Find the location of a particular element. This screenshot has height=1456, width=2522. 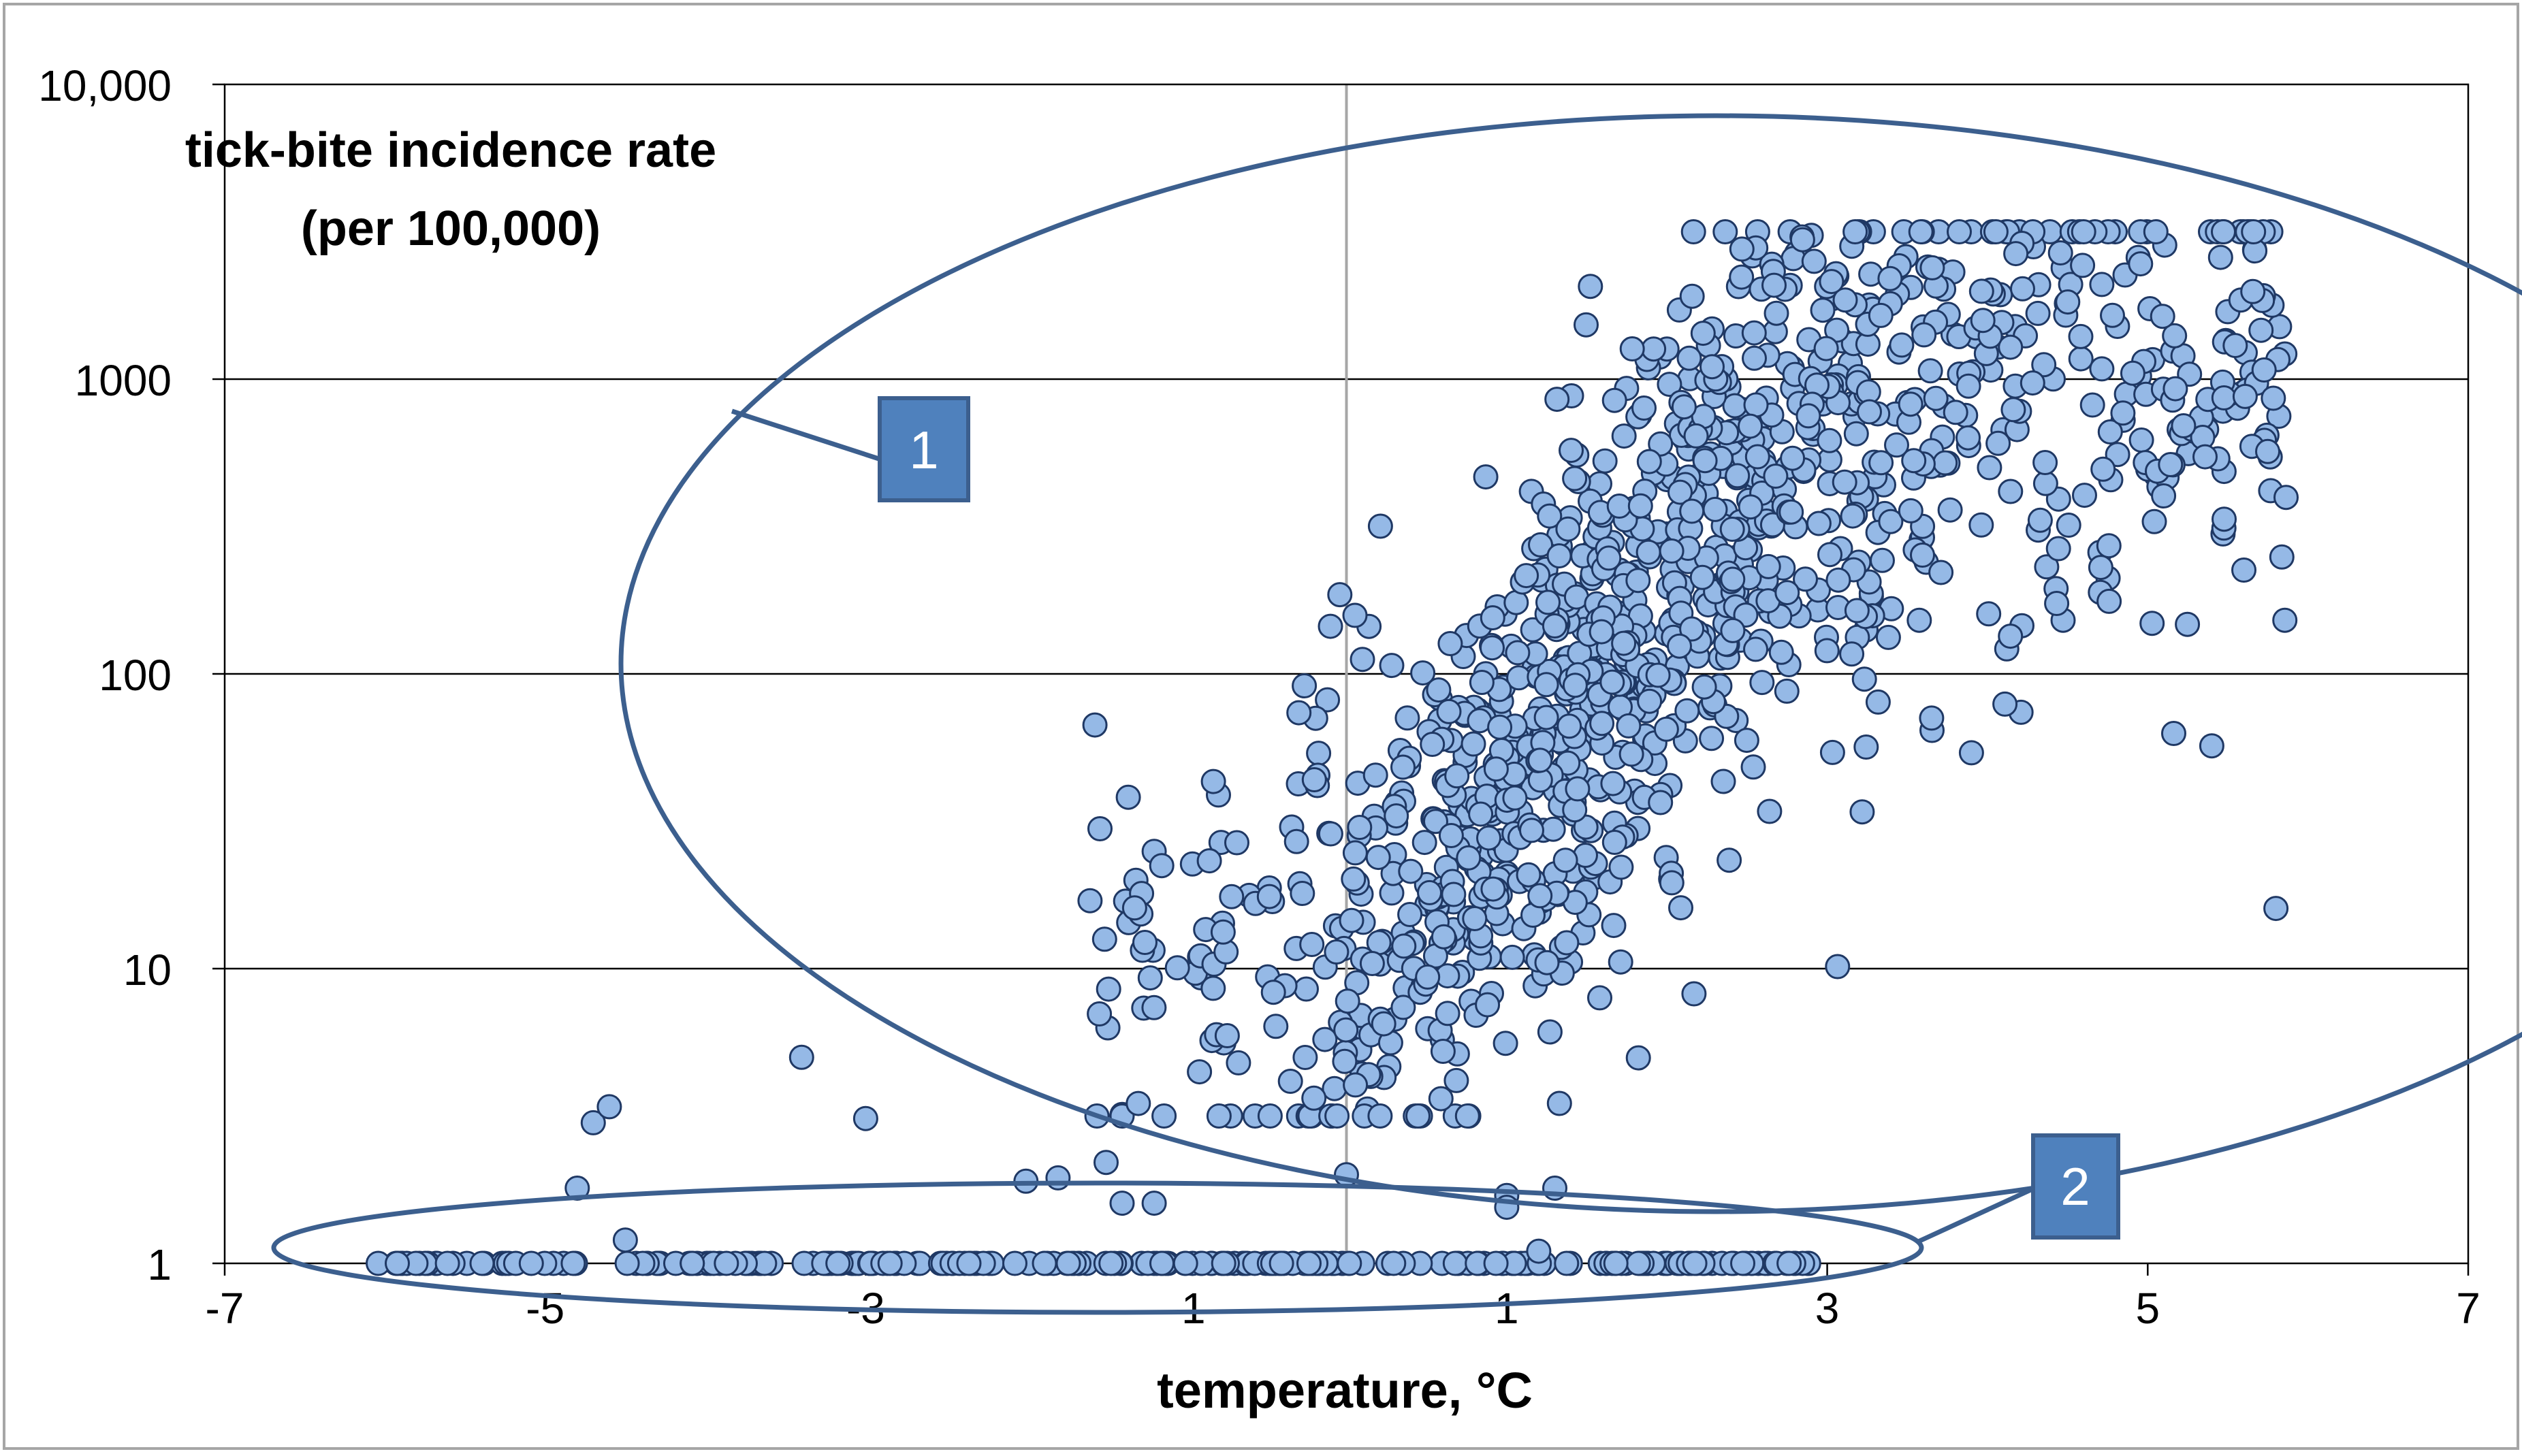

callout-2-leader is located at coordinates (1979, 1213).